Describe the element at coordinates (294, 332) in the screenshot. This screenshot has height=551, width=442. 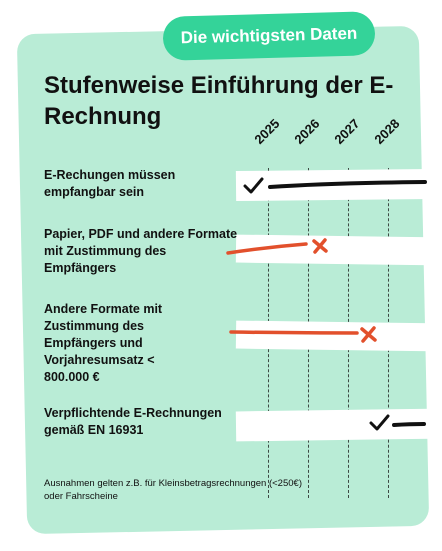
I see `row-3-line` at that location.